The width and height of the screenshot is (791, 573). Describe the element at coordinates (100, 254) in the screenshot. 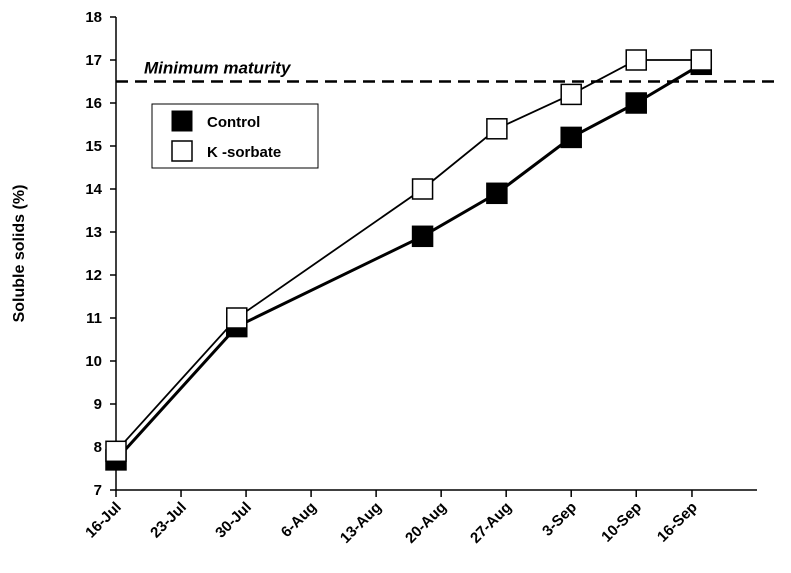

I see `y-ticks: 7 8 9 10 11 12 13 14 15 16 17 18` at that location.